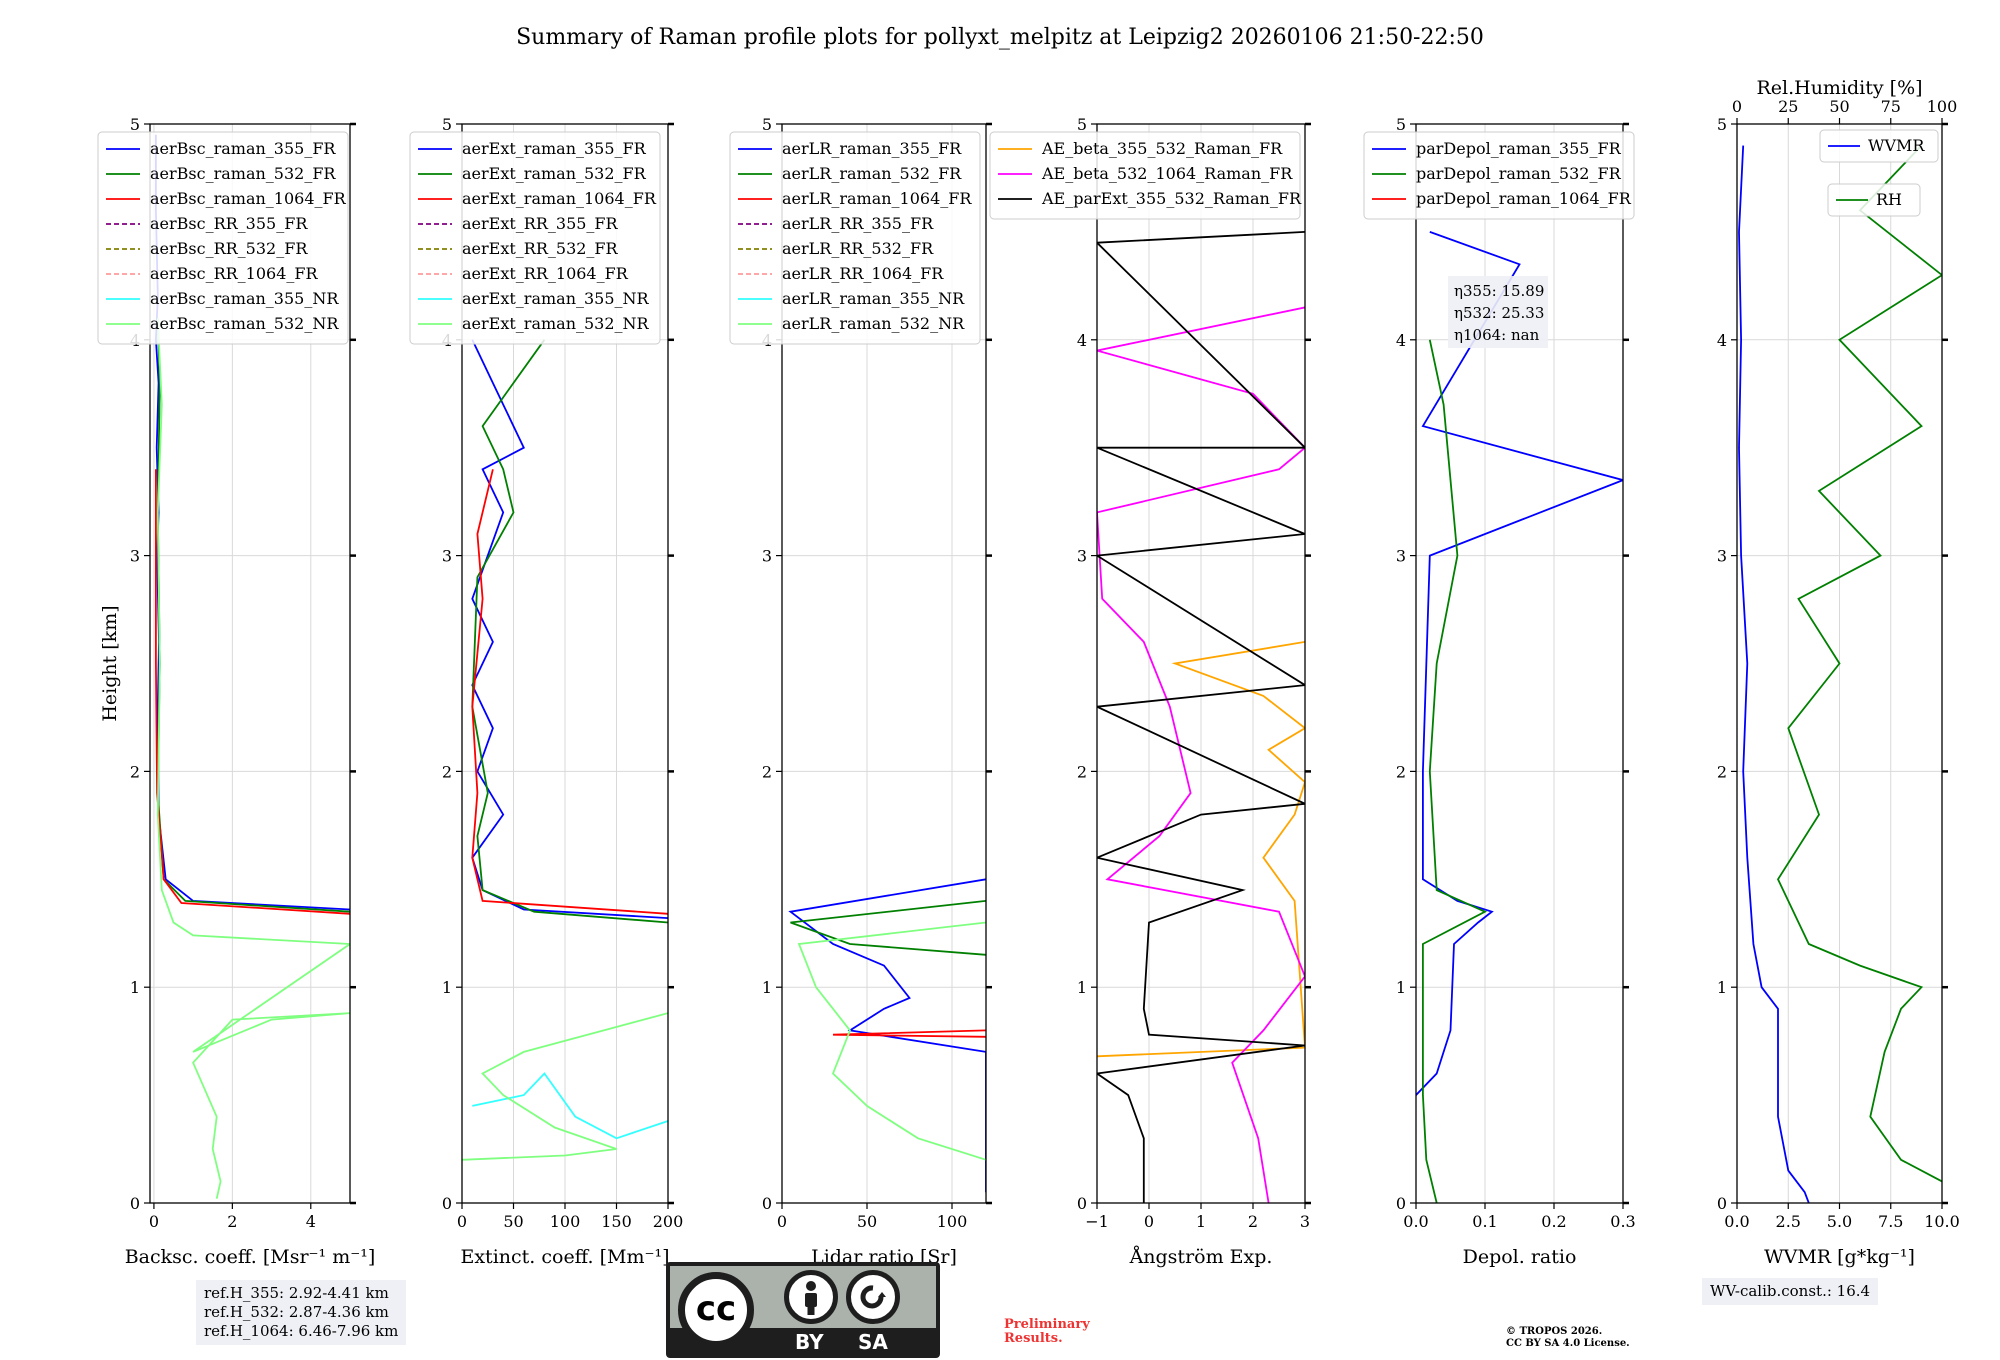 The height and width of the screenshot is (1360, 2000). What do you see at coordinates (556, 323) in the screenshot?
I see `legend-entry: aerExt_raman_532_NR` at bounding box center [556, 323].